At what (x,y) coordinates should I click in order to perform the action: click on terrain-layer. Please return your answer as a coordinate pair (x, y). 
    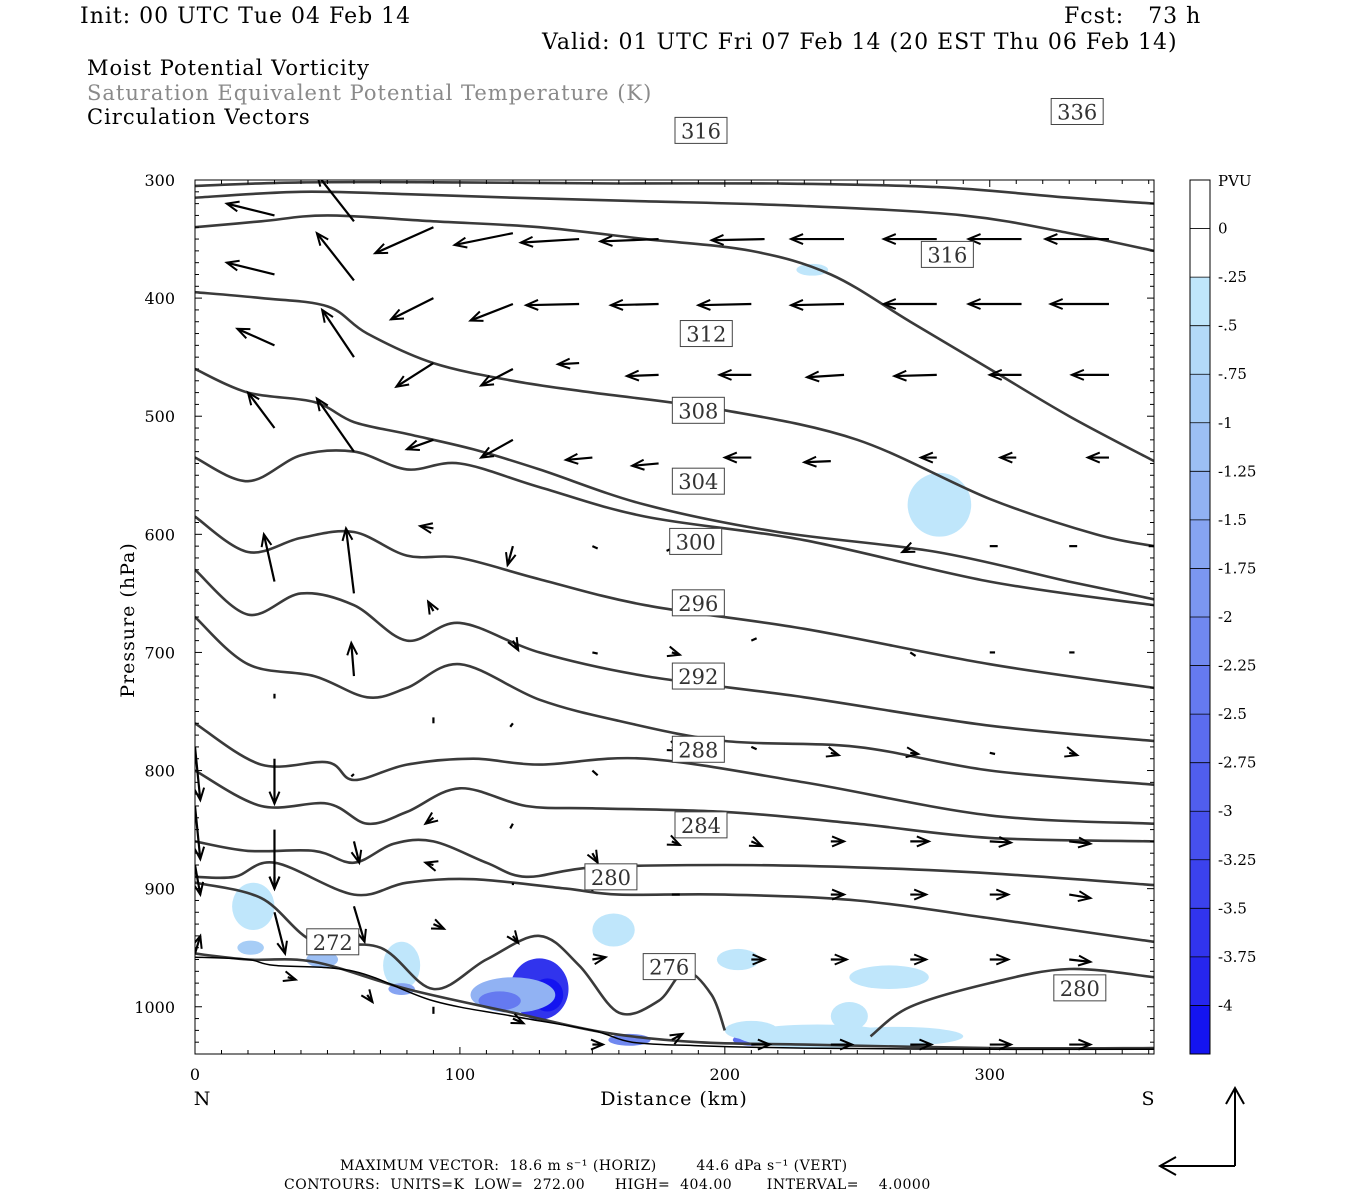
    Looking at the image, I should click on (674, 1003).